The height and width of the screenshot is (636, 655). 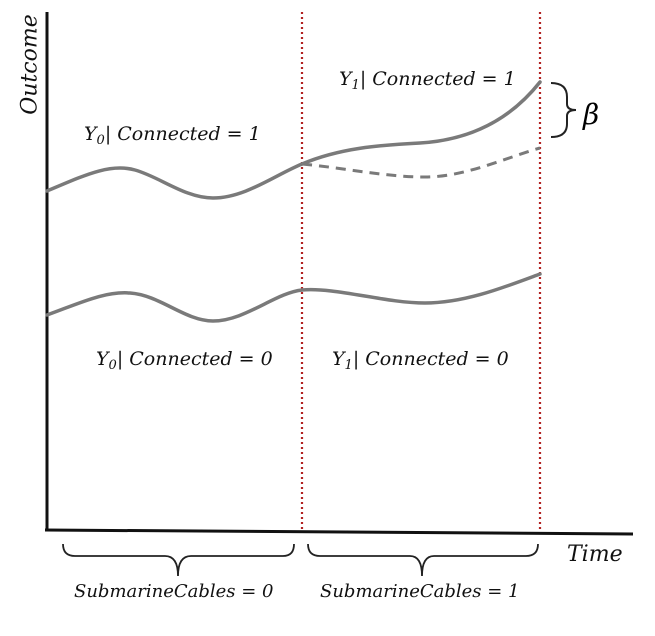 I want to click on connected-curve-pre, so click(x=174, y=181).